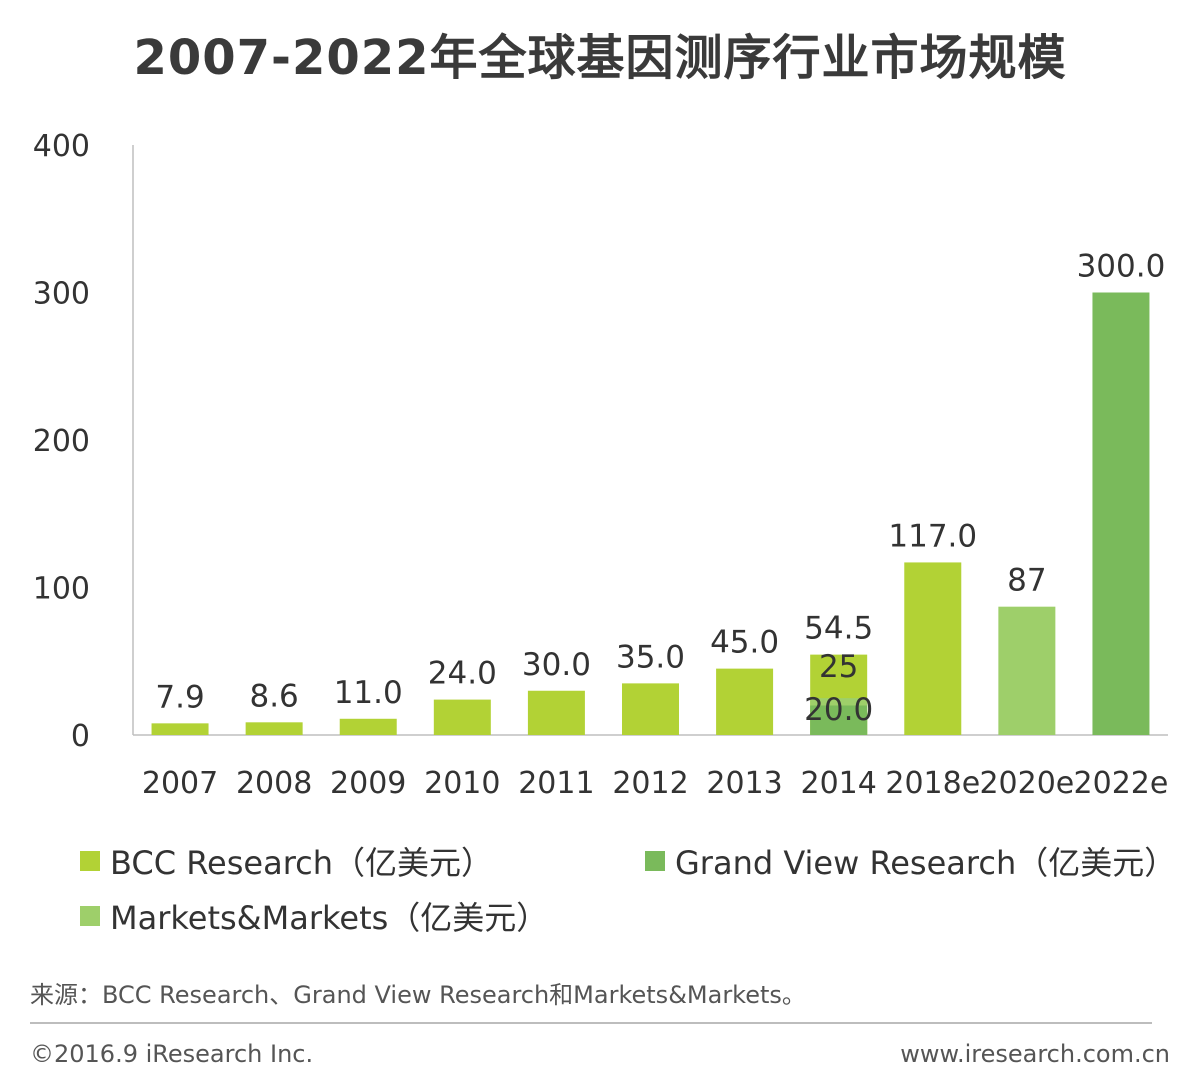  Describe the element at coordinates (1026, 783) in the screenshot. I see `x-tick-label: 2020e` at that location.